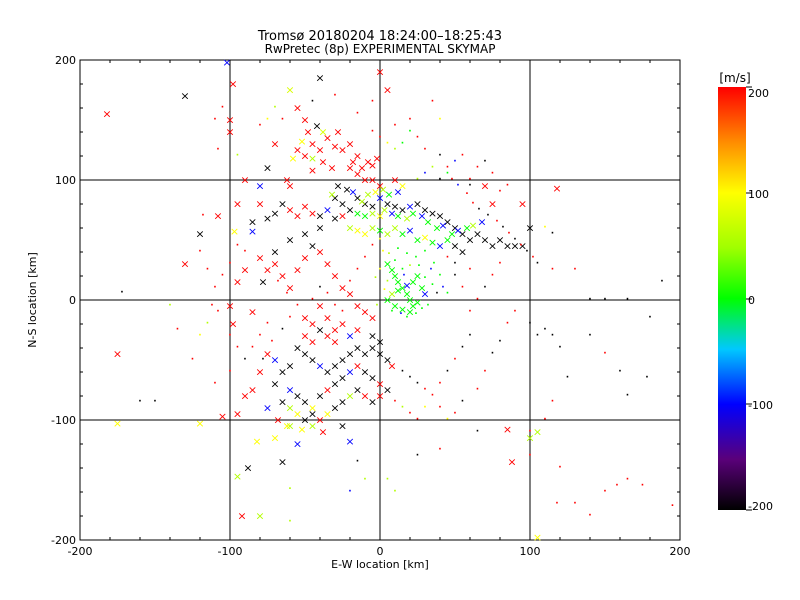 Image resolution: width=800 pixels, height=600 pixels. I want to click on colorbar-tick-1: 100, so click(758, 194).